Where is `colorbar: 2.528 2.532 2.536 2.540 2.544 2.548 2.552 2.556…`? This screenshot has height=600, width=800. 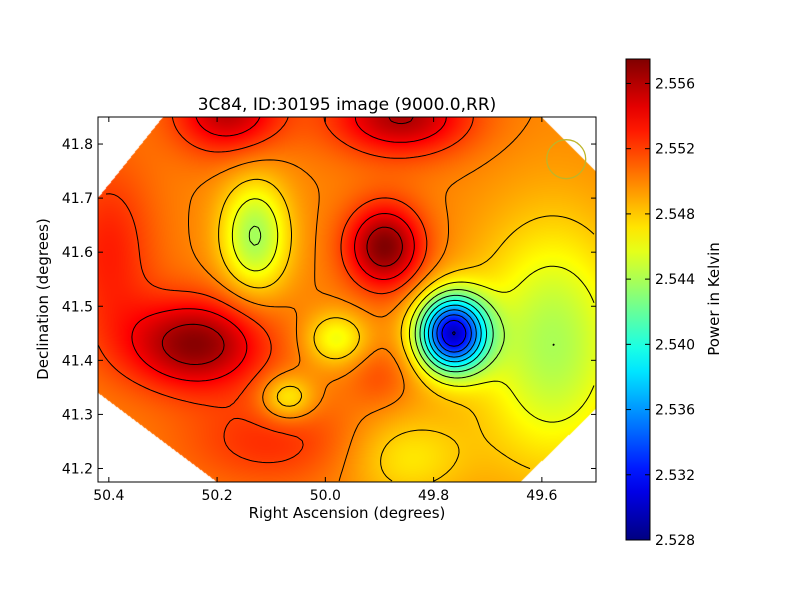
colorbar: 2.528 2.532 2.536 2.540 2.544 2.548 2.552 2.556… is located at coordinates (674, 303).